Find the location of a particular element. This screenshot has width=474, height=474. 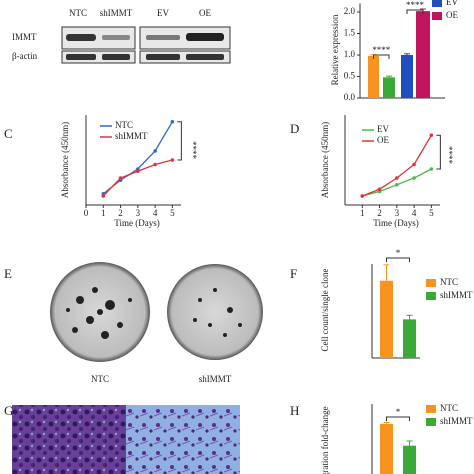

y-axis-label: Cell count/single clone is located at coordinates (325, 310).